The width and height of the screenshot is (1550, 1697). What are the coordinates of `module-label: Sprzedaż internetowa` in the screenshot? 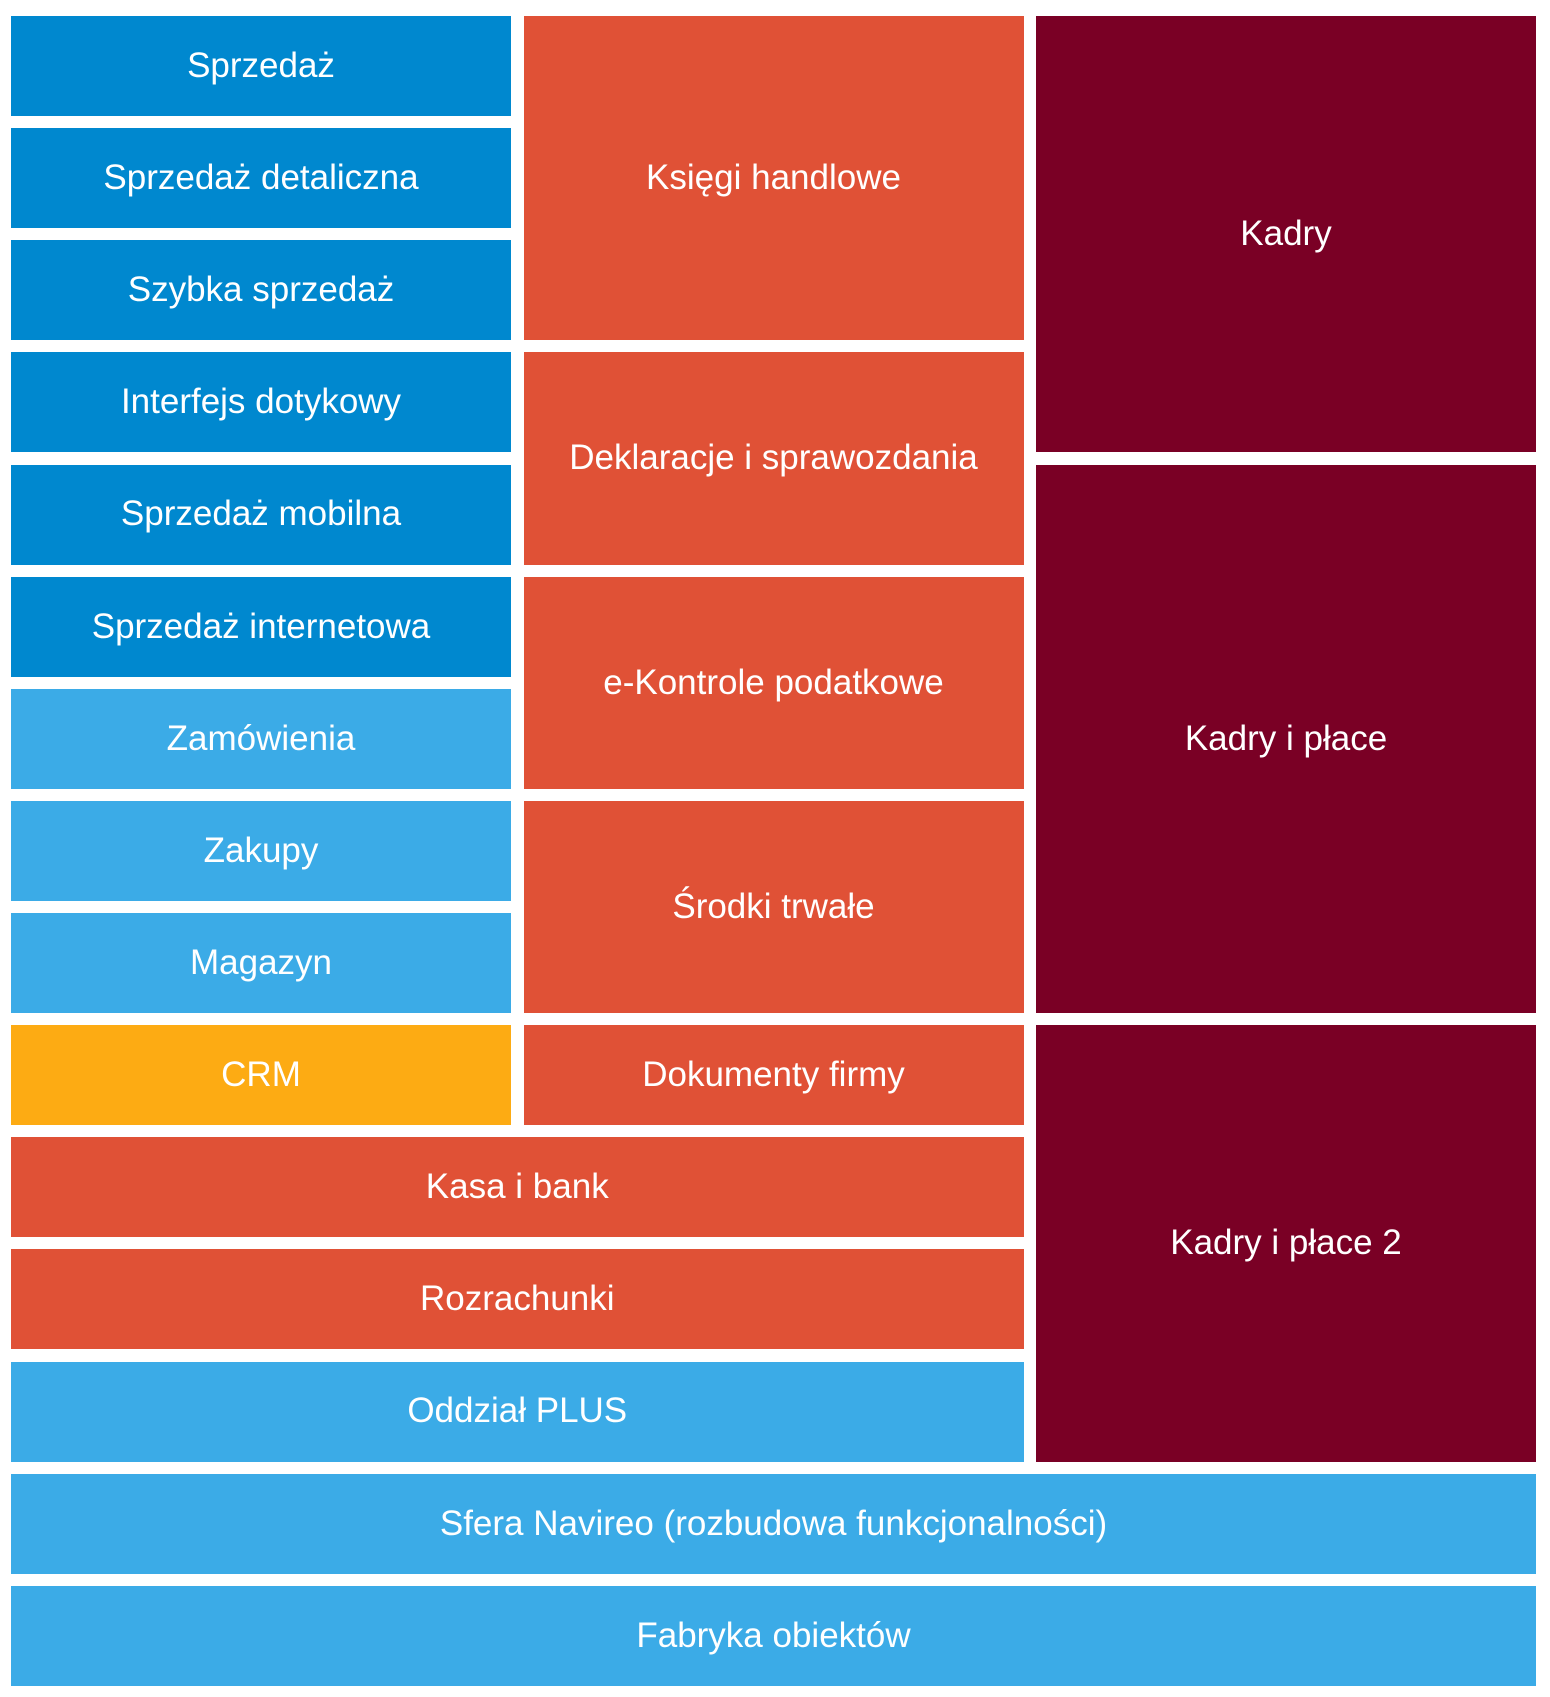 It's located at (261, 626).